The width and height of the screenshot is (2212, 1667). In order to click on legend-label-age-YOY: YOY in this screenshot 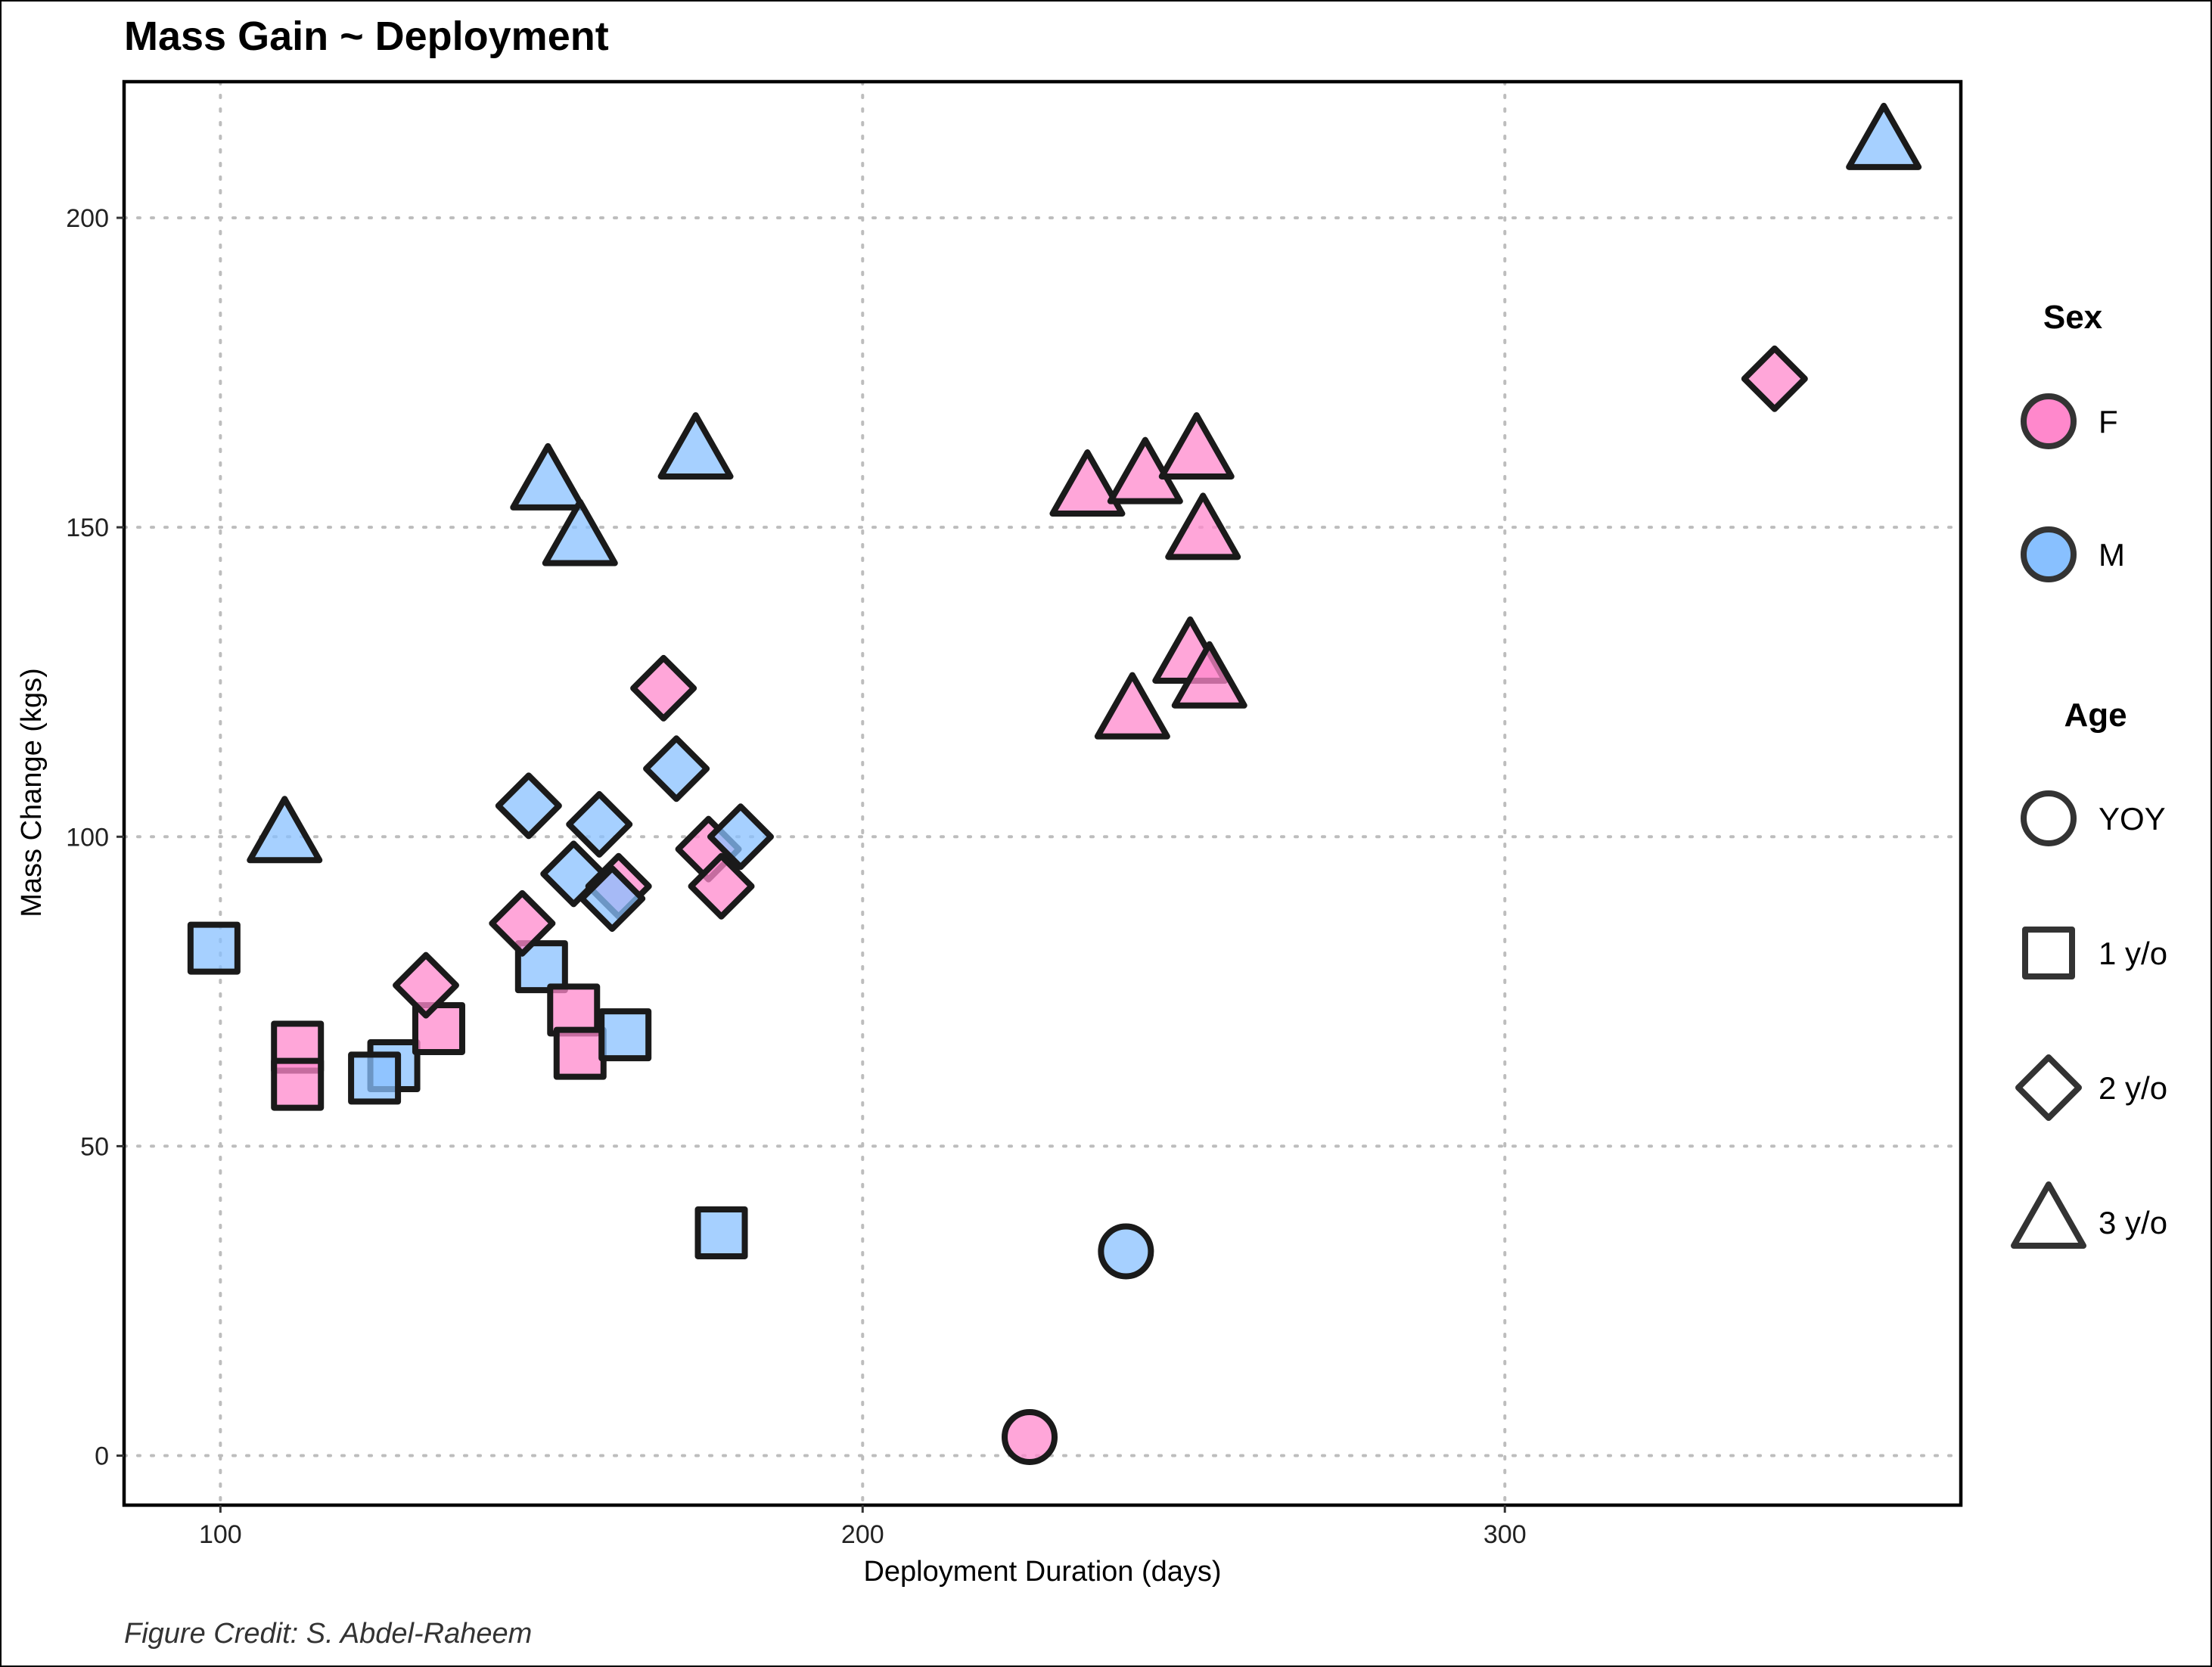, I will do `click(2132, 819)`.